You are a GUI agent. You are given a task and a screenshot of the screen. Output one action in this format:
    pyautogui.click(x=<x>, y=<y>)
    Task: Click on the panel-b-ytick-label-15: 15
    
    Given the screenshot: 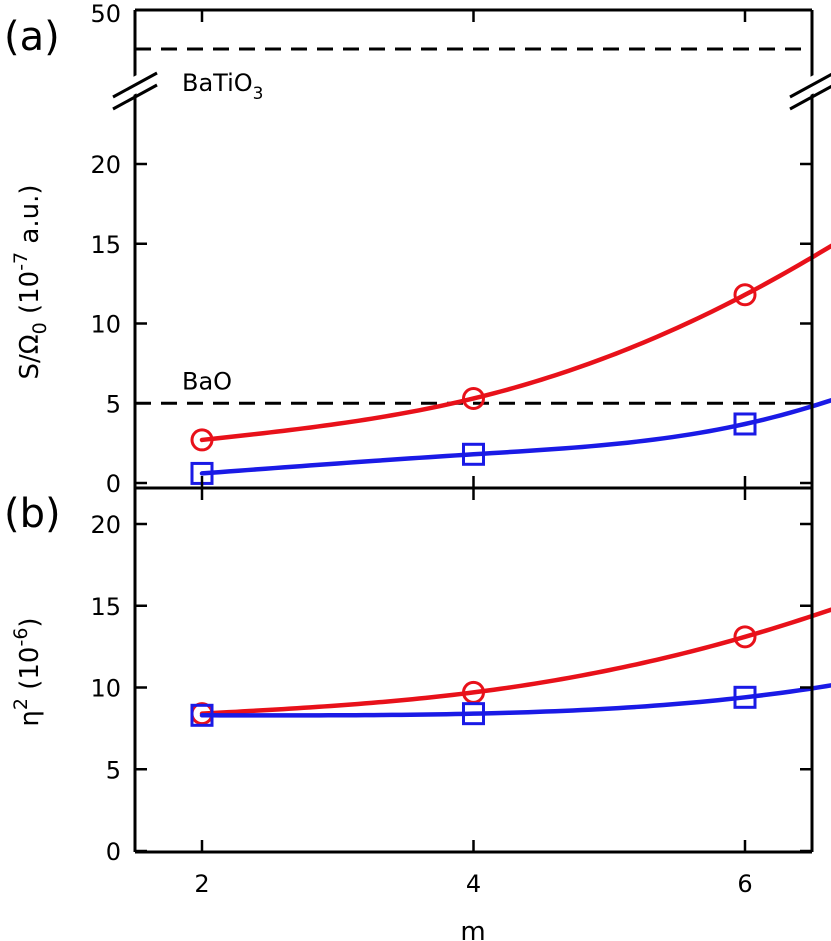 What is the action you would take?
    pyautogui.click(x=105, y=607)
    